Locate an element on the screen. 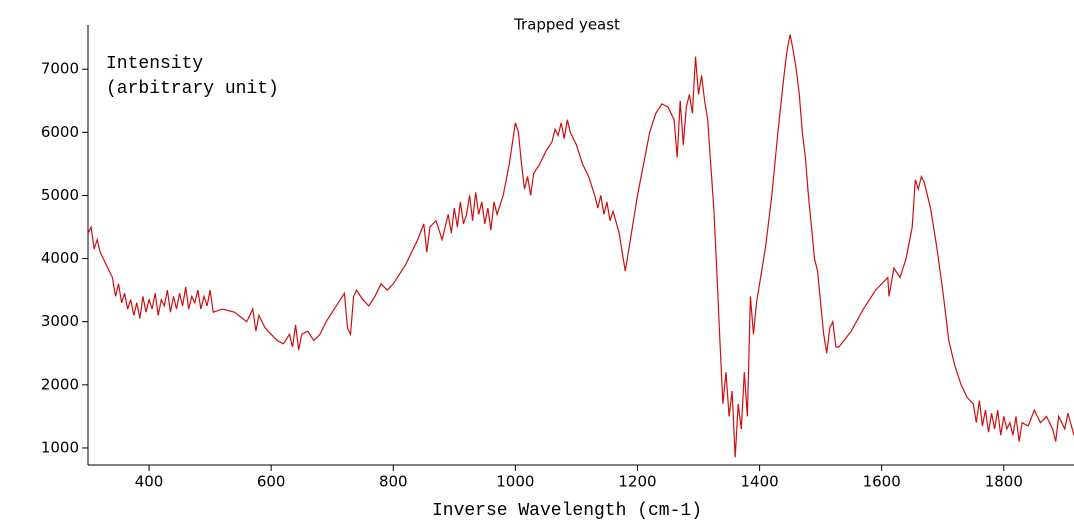 The width and height of the screenshot is (1074, 523). x-tick-label: 1800 is located at coordinates (1004, 482).